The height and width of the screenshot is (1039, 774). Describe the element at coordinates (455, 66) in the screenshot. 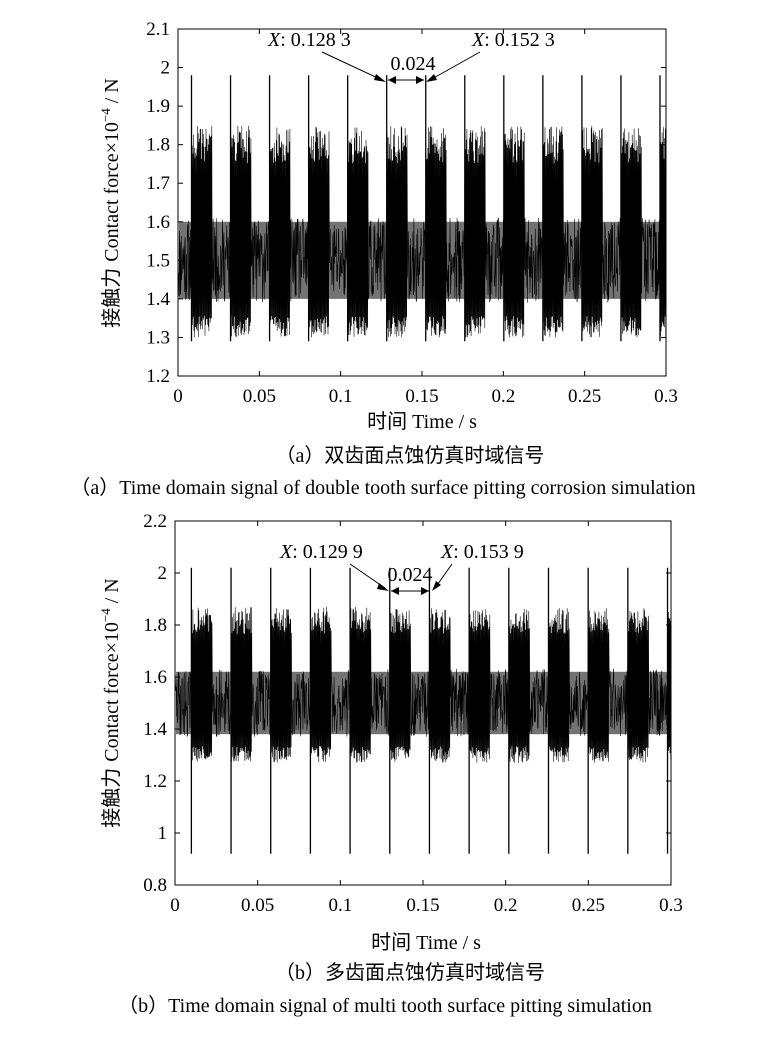

I see `chart-a-leader-right` at that location.